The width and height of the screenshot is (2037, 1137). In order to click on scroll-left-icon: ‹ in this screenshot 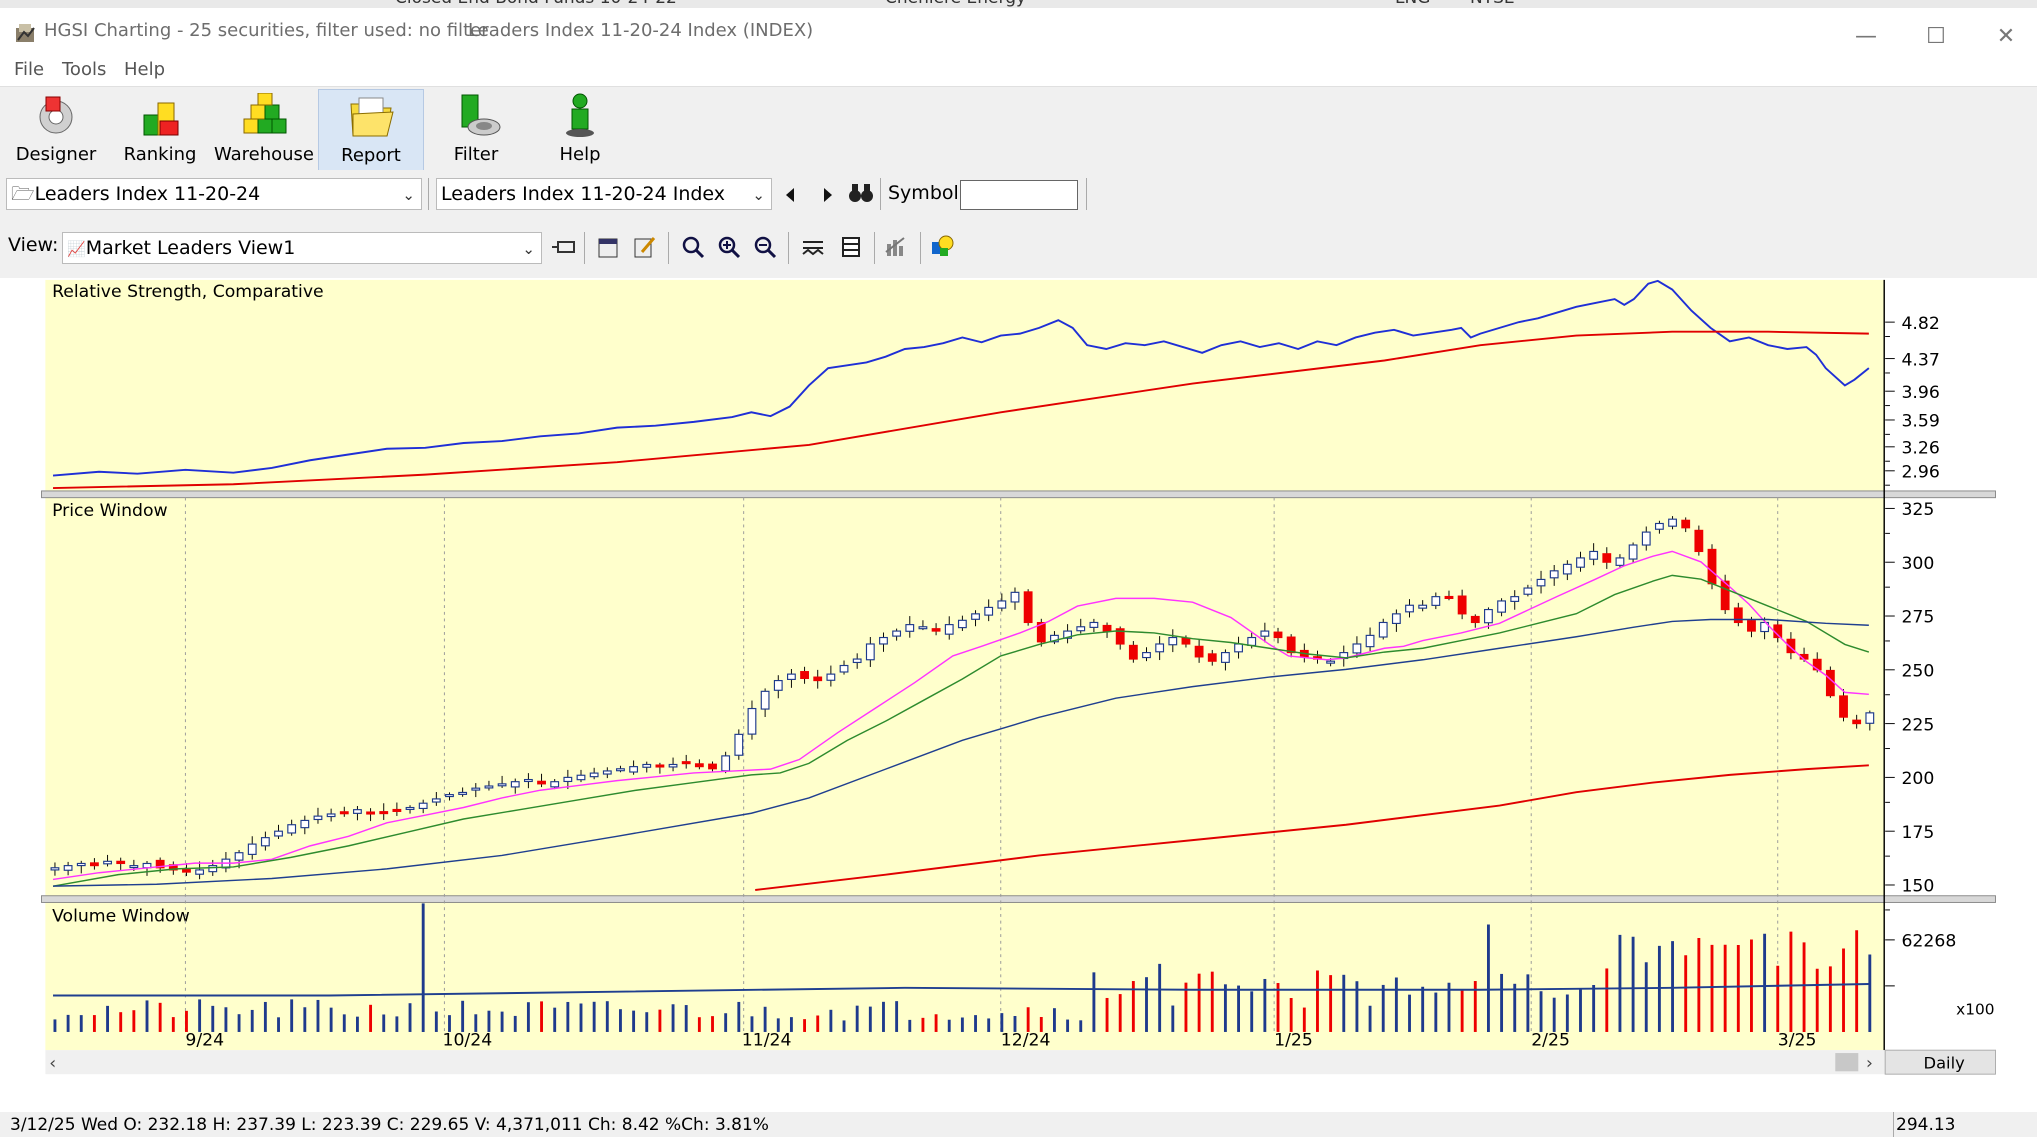, I will do `click(52, 1063)`.